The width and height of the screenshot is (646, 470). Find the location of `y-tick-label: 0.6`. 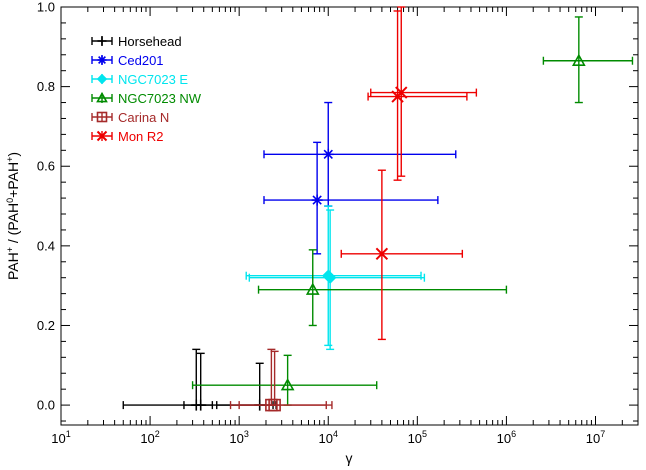

y-tick-label: 0.6 is located at coordinates (46, 166).